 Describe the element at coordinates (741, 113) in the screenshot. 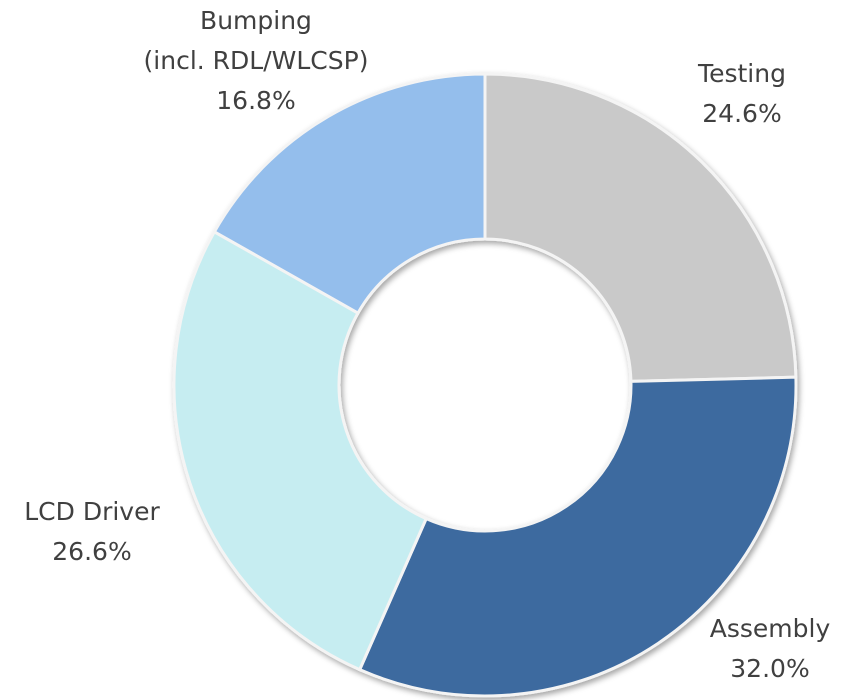

I see `value-label: 24.6%` at that location.